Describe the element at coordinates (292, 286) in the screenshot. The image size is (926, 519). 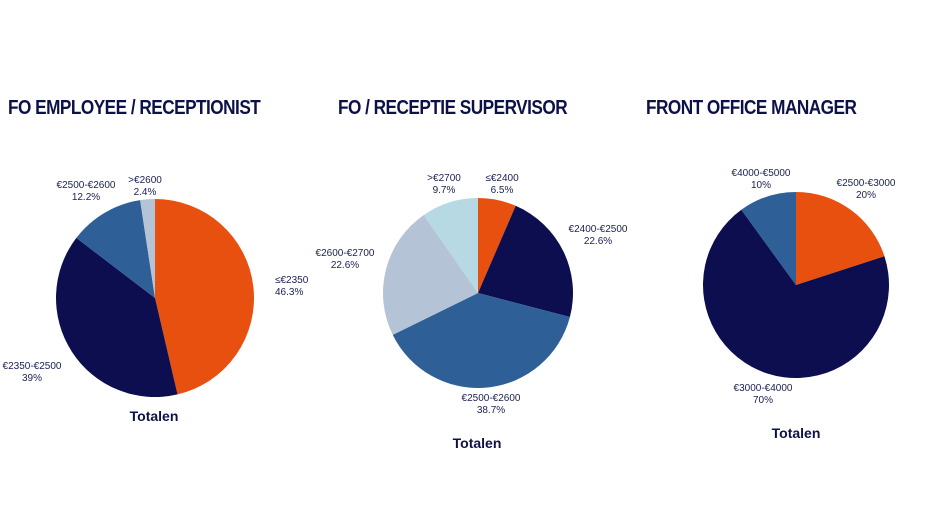
I see `slice-label: ≤€2350 46.3%` at that location.